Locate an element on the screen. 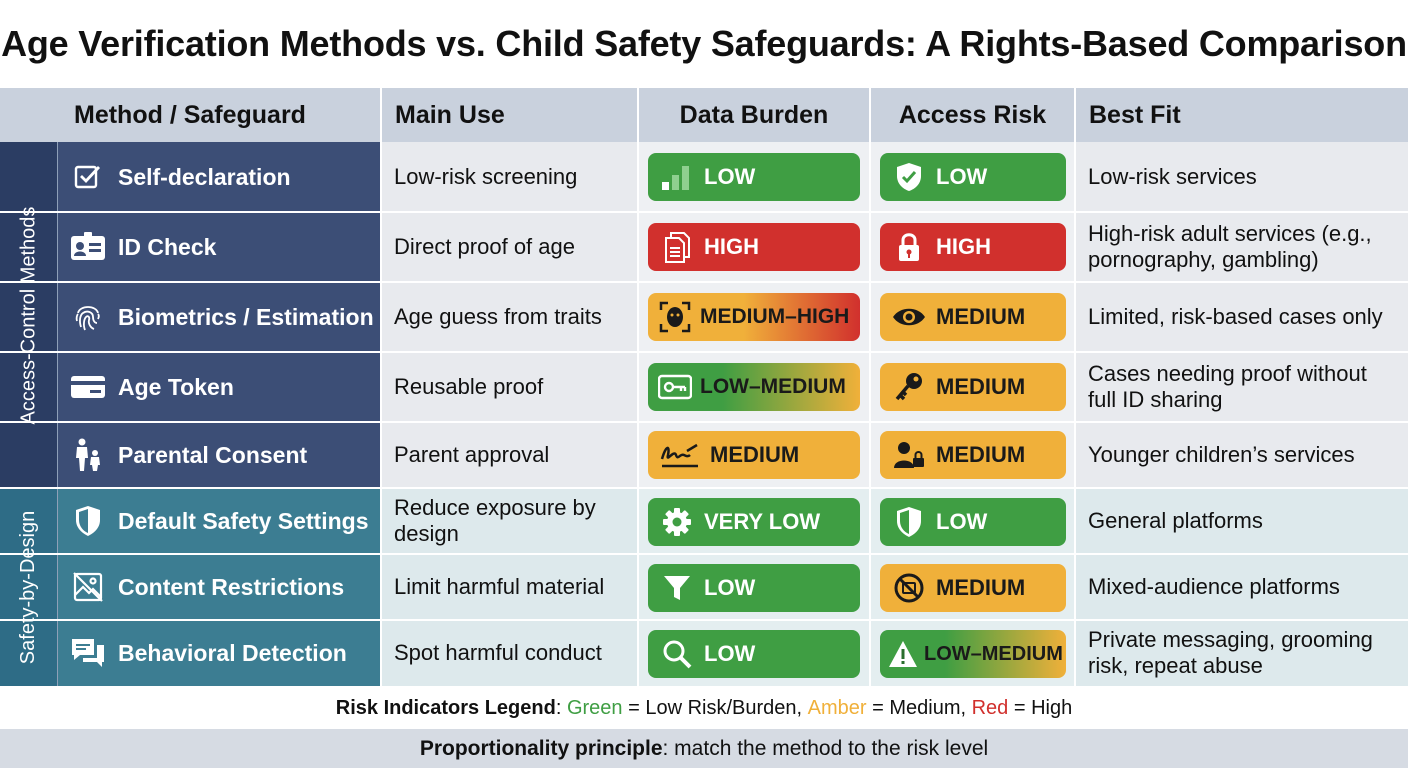  id-card-icon is located at coordinates (88, 247).